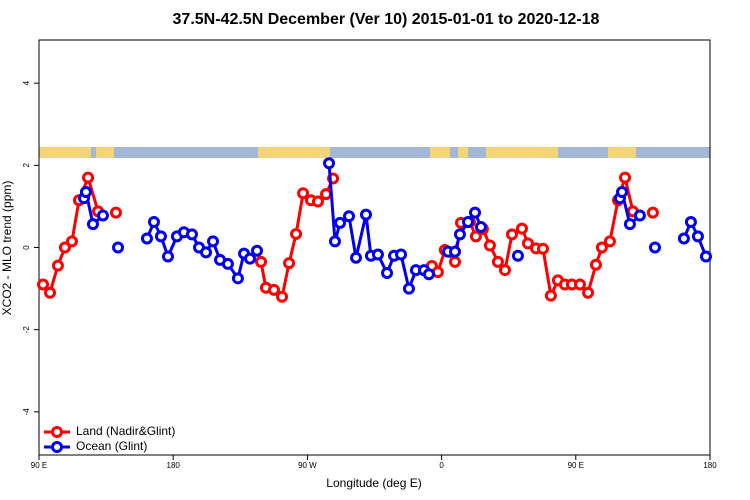  What do you see at coordinates (7, 248) in the screenshot?
I see `y-axis-title: XCO2 - MLO trend (ppm)` at bounding box center [7, 248].